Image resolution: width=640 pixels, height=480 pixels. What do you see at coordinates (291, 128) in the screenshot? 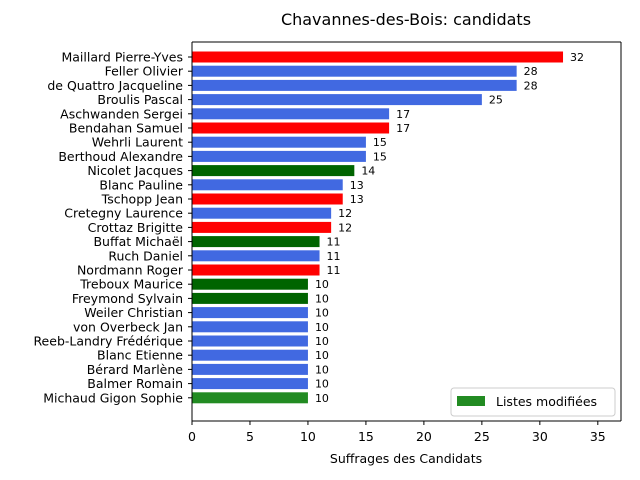
I see `bar-bendahan-samuel` at bounding box center [291, 128].